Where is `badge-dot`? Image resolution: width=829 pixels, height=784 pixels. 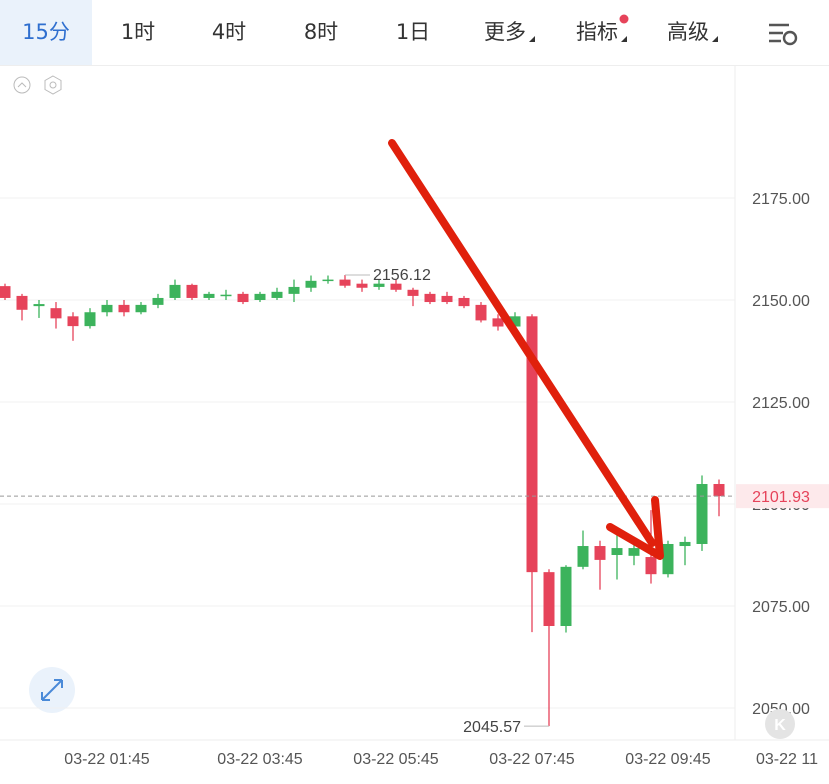 badge-dot is located at coordinates (624, 19).